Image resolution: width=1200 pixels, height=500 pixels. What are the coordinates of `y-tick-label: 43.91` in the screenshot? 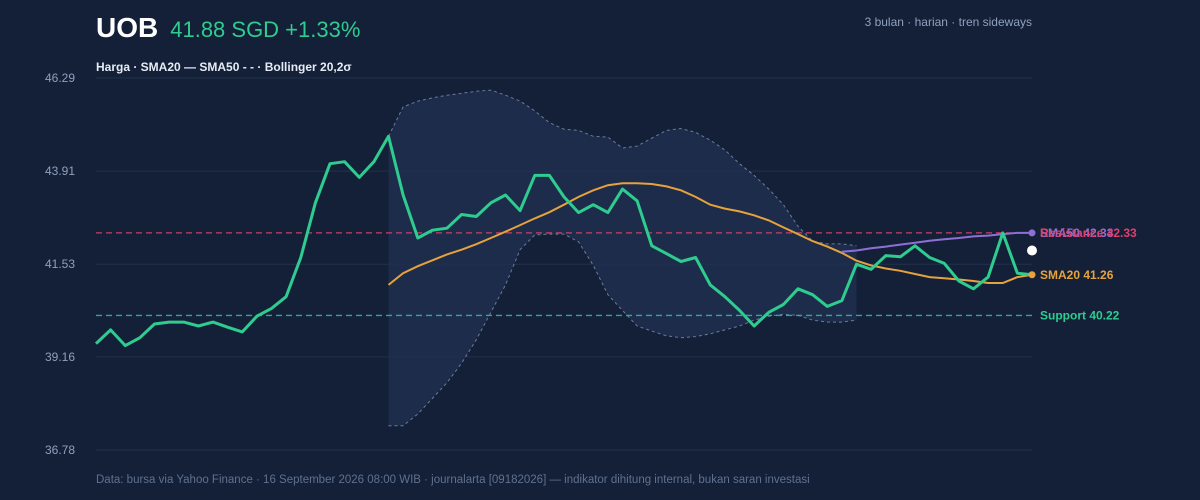 It's located at (60, 171).